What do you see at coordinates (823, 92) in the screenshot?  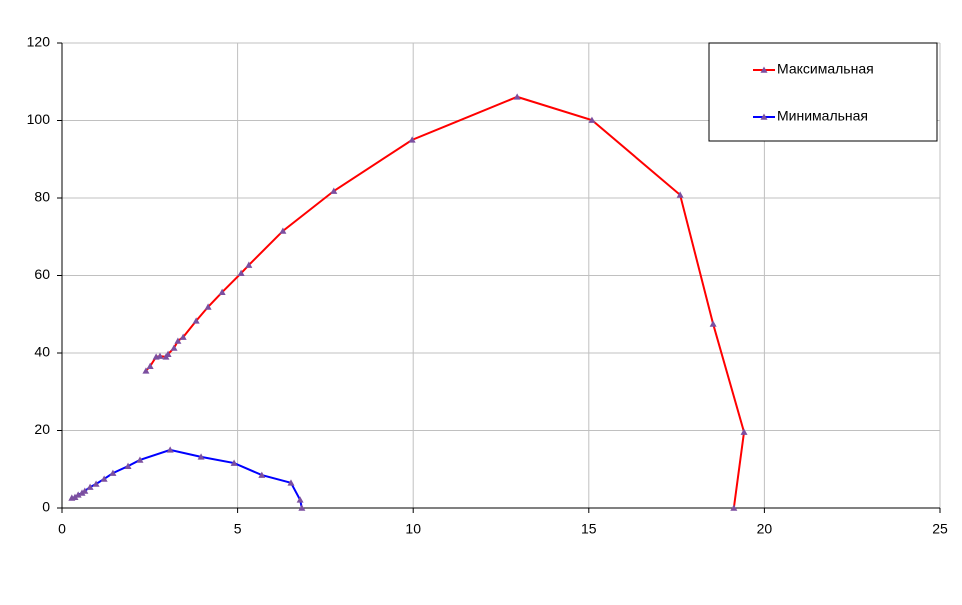 I see `legend-box` at bounding box center [823, 92].